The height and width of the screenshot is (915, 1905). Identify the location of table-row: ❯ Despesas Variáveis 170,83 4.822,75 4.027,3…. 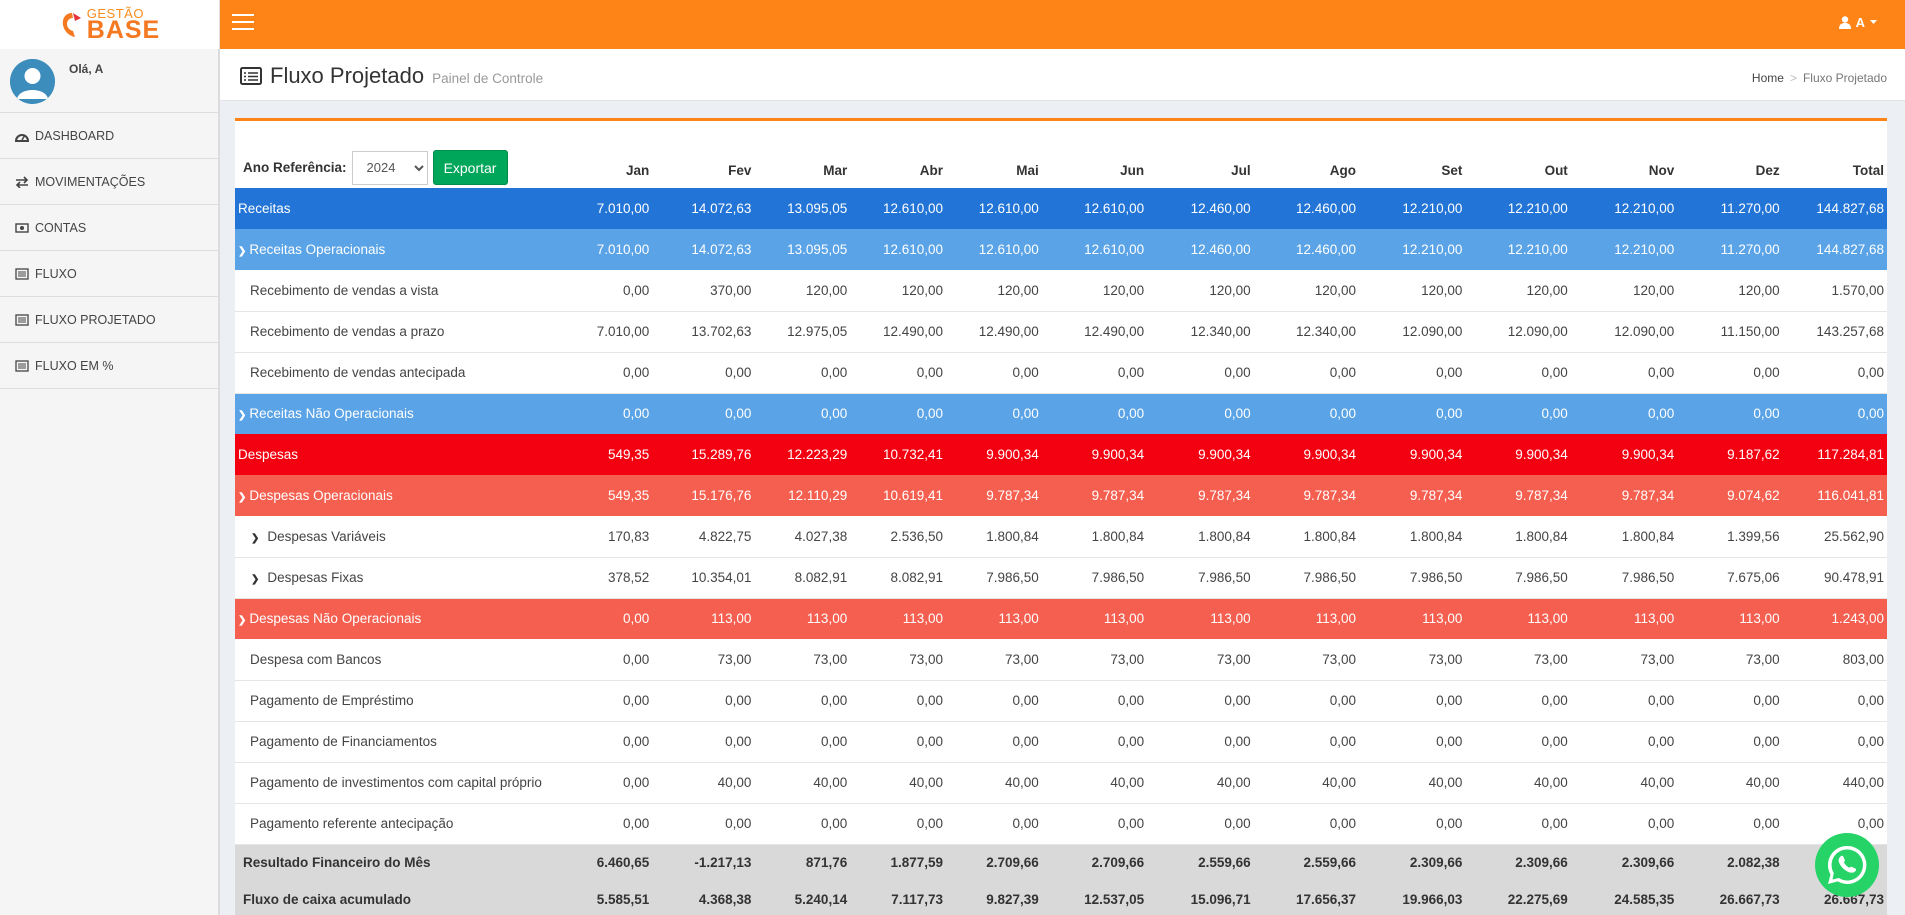
(1061, 537).